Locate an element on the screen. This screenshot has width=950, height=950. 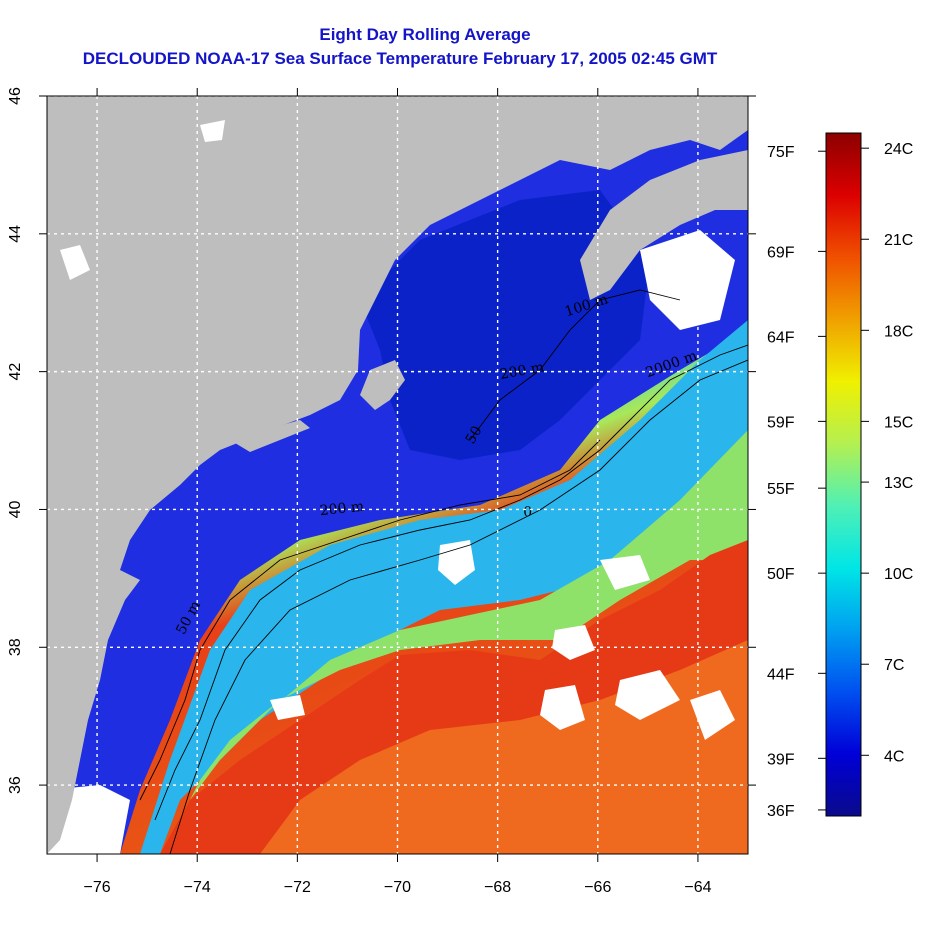
lon-tick-label: −76 is located at coordinates (97, 887).